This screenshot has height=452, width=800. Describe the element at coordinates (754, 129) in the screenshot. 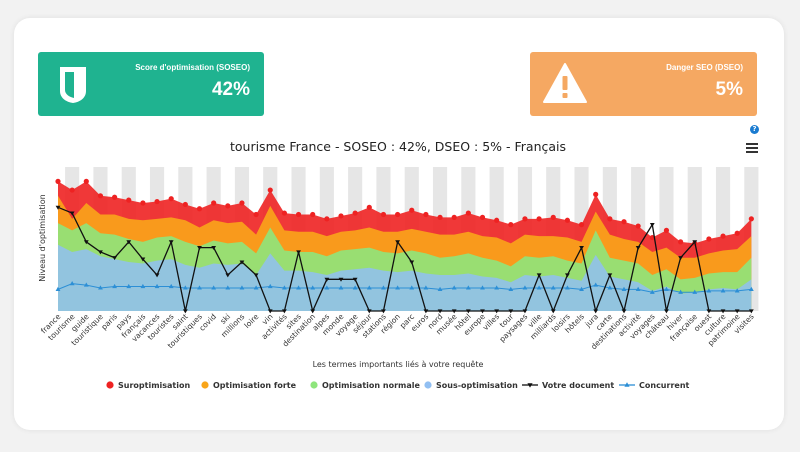

I see `help-icon: ?` at that location.